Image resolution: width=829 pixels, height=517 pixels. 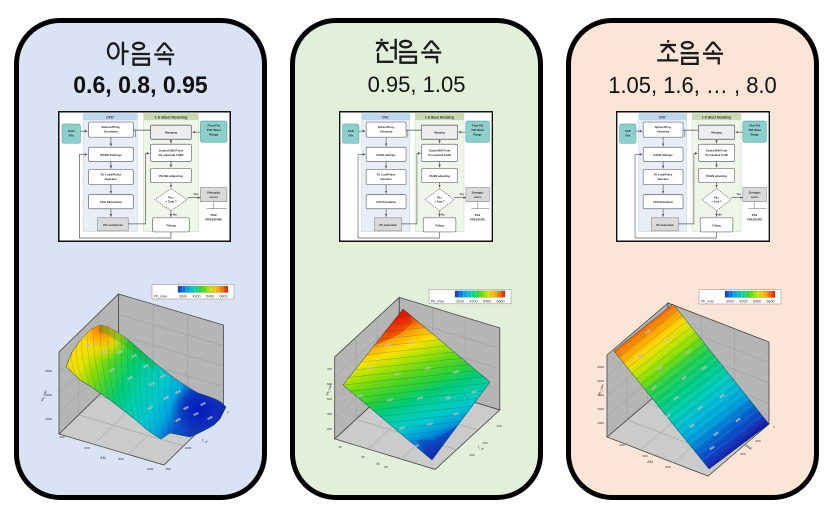 I want to click on svg-text: 300, so click(x=329, y=429).